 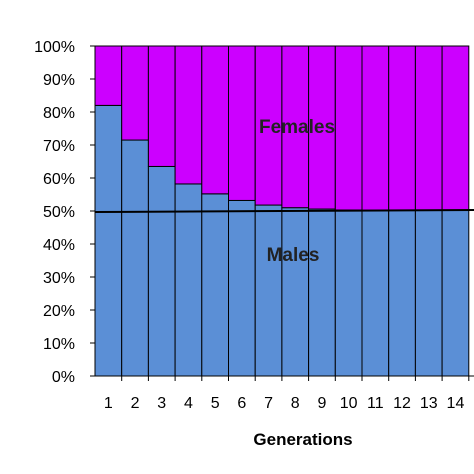 I want to click on y-tick-label-2: 20%, so click(x=59, y=311).